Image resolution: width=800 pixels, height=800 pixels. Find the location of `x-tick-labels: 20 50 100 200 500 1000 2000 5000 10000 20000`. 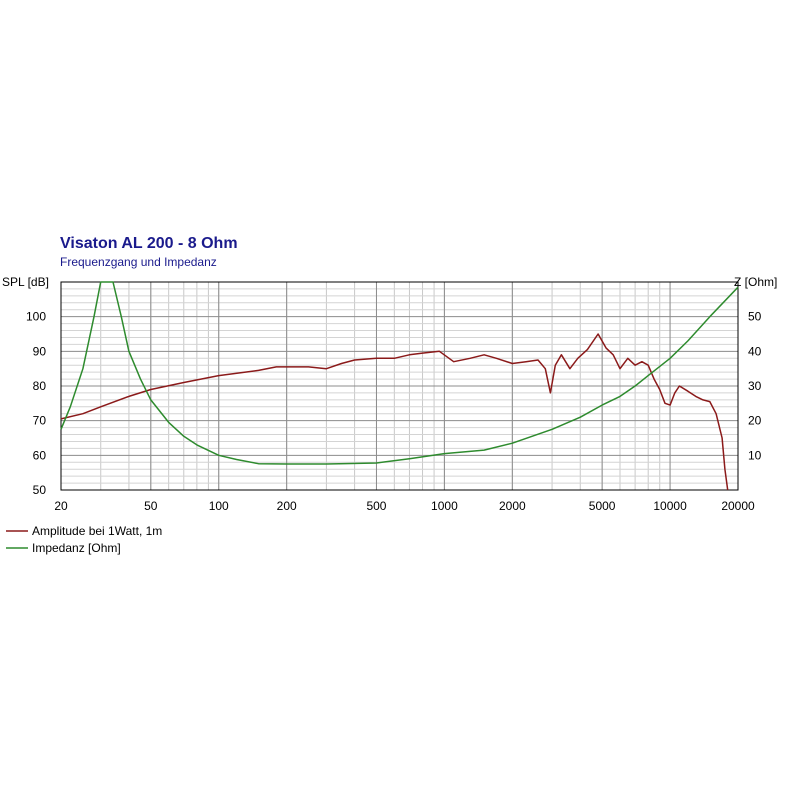

x-tick-labels: 20 50 100 200 500 1000 2000 5000 10000 20000 is located at coordinates (404, 506).